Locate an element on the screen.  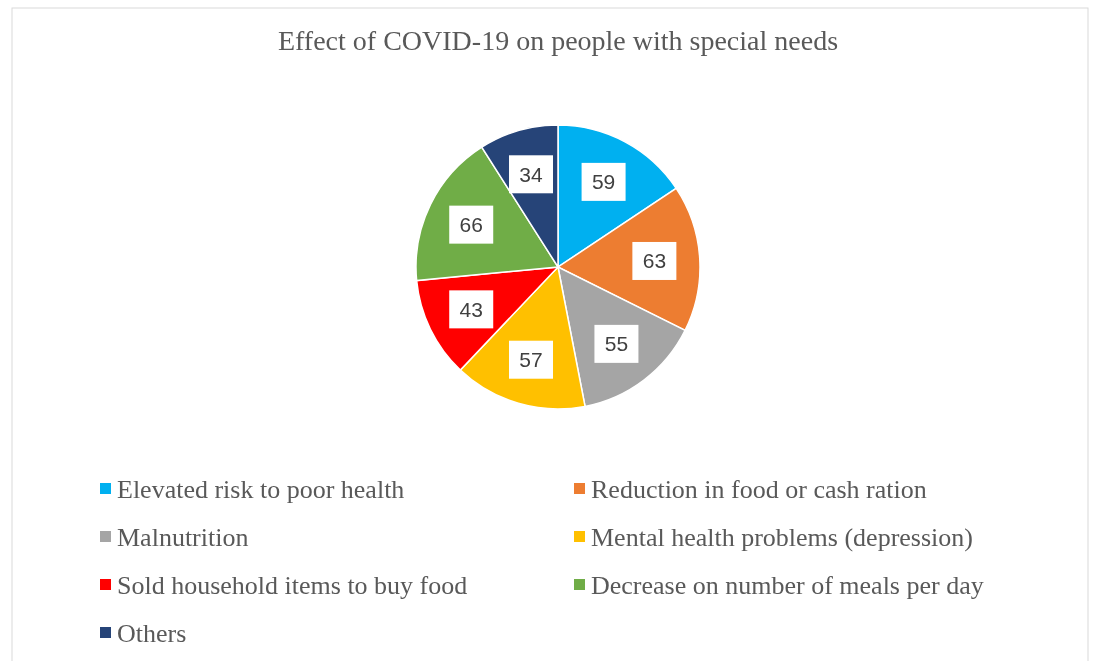
legend-label: Reduction in food or cash ration is located at coordinates (759, 490).